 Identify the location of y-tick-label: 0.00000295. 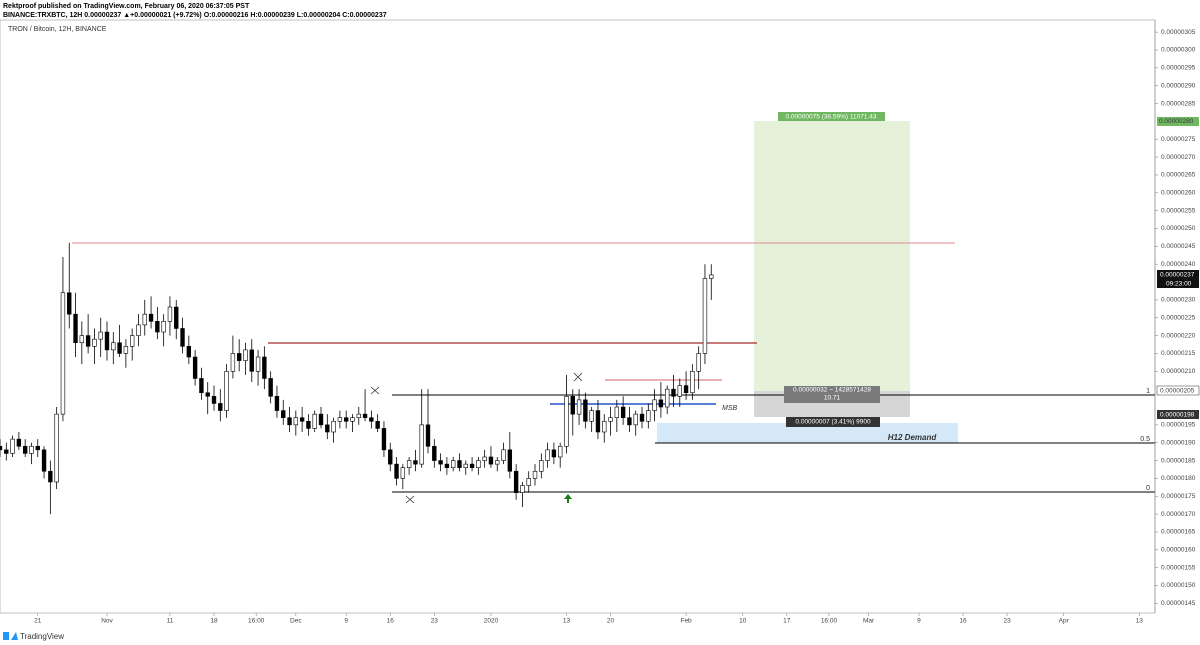
(1178, 68).